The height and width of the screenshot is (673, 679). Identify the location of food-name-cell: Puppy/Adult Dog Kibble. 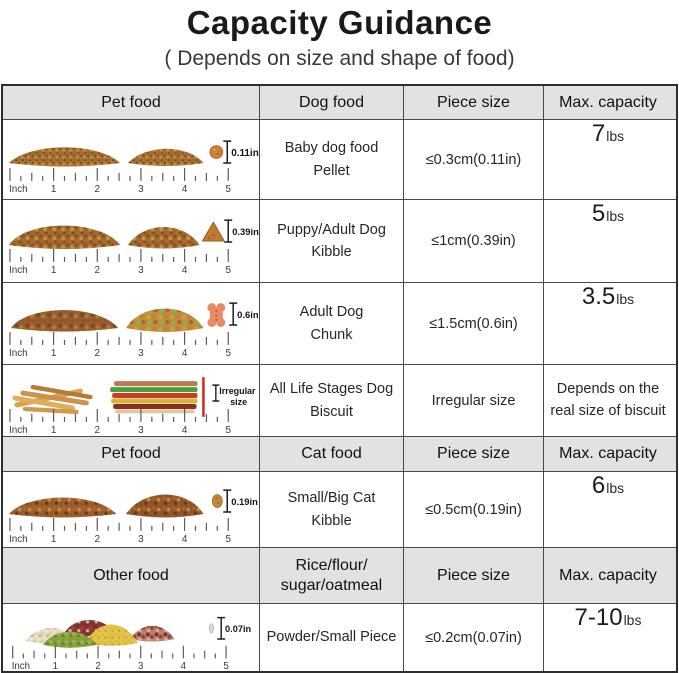
(332, 241).